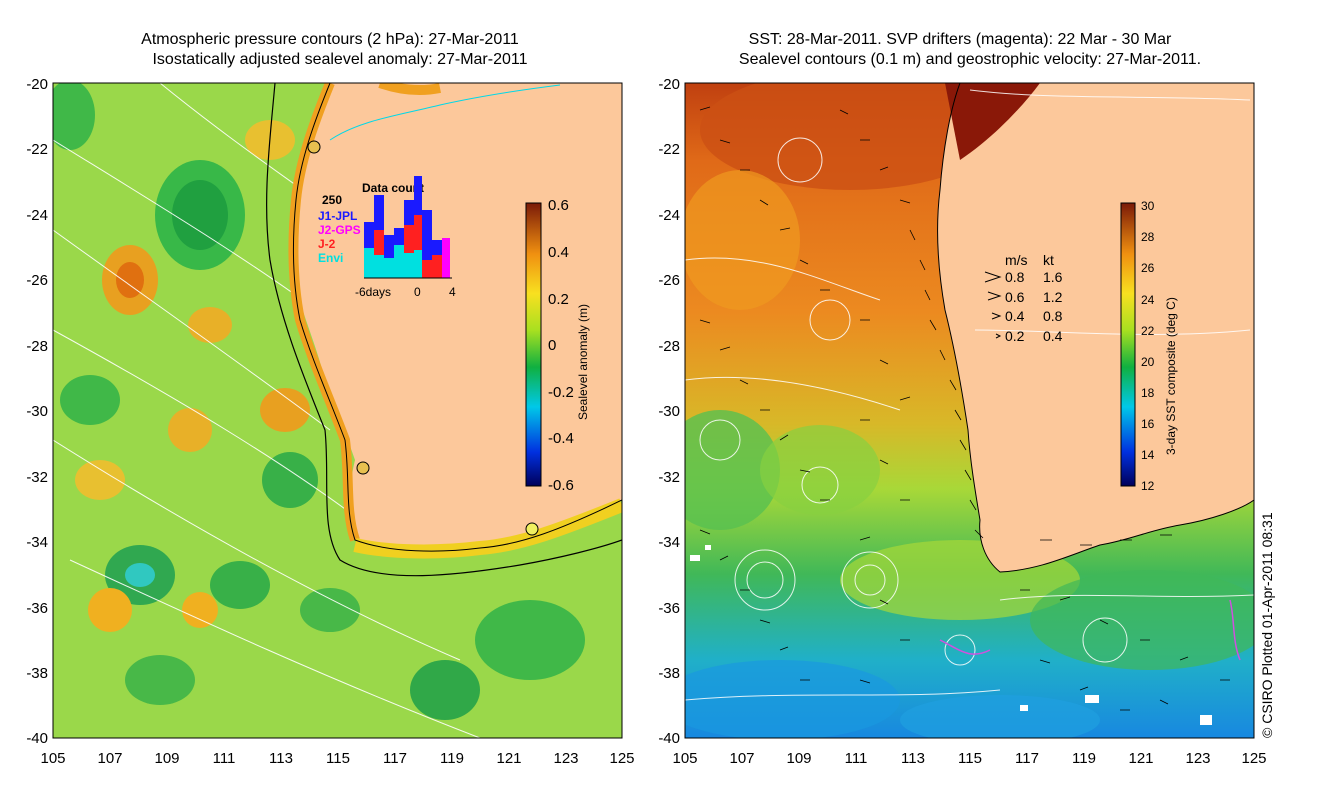  What do you see at coordinates (373, 292) in the screenshot?
I see `inset-xlabel: -6days` at bounding box center [373, 292].